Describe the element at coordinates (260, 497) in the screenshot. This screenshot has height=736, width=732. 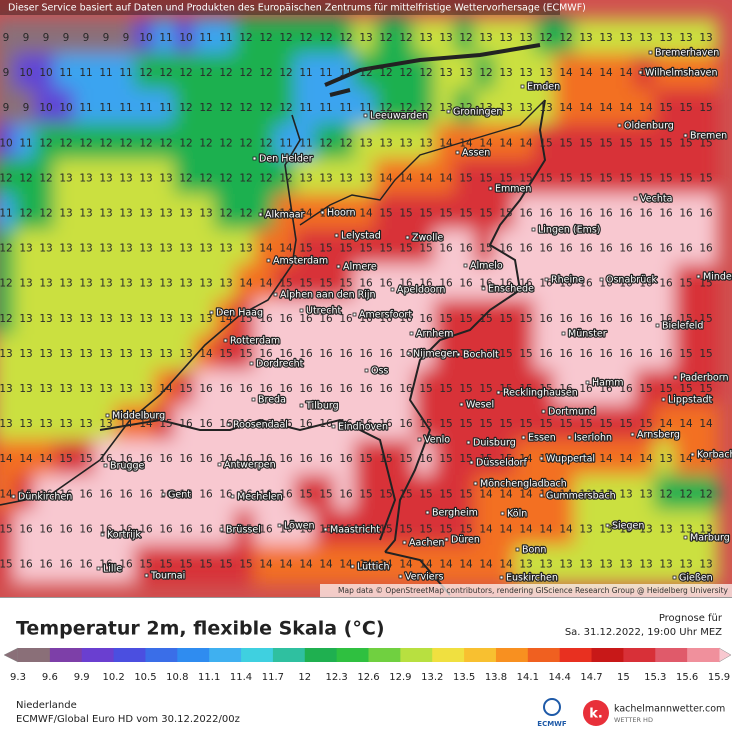
I see `city-label: Mechelen` at that location.